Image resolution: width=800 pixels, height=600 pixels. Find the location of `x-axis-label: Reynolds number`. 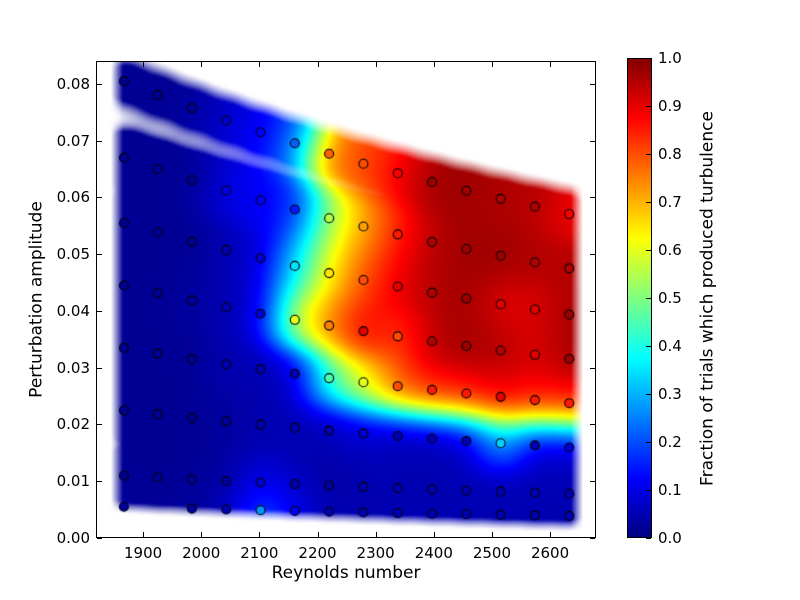

x-axis-label: Reynolds number is located at coordinates (346, 573).